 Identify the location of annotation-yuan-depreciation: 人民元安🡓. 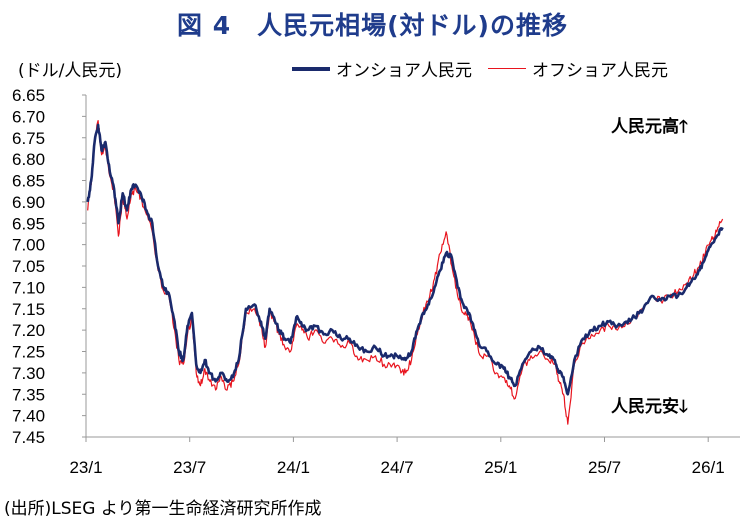
(649, 407).